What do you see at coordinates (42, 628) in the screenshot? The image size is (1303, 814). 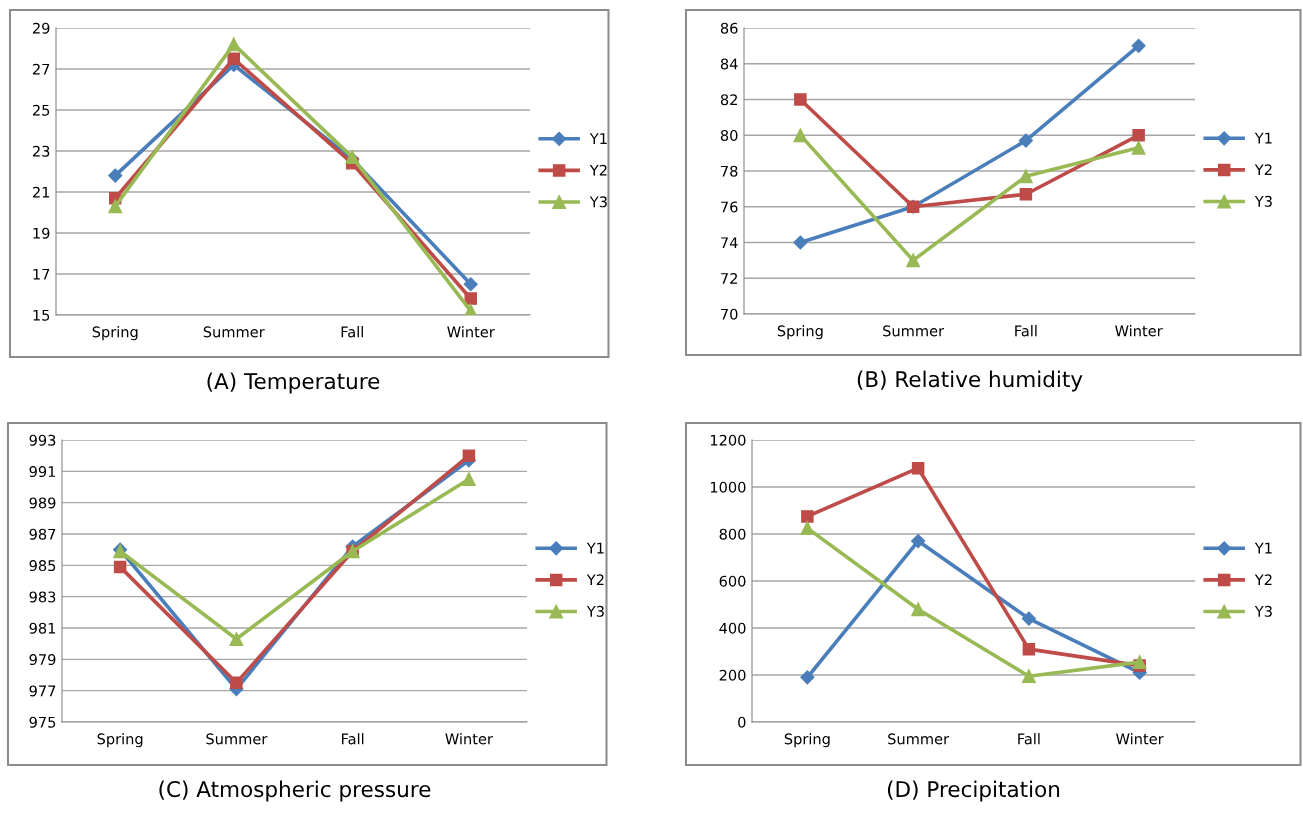 I see `y-tick-label: 981` at bounding box center [42, 628].